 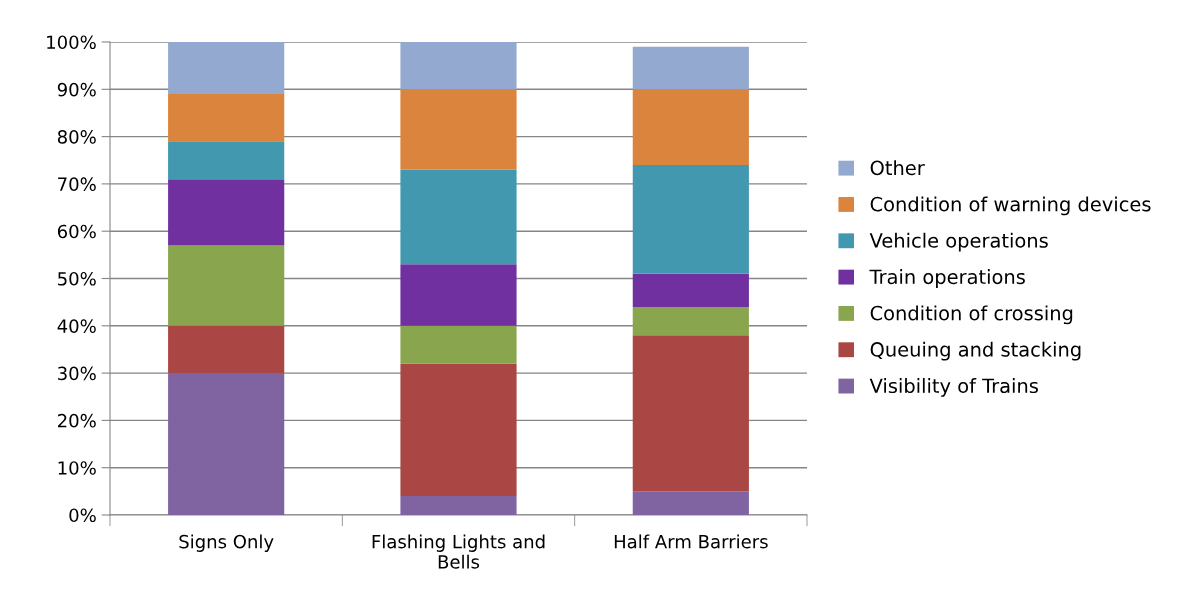 What do you see at coordinates (458, 551) in the screenshot?
I see `x-tick-label: Flashing Lights and Bells` at bounding box center [458, 551].